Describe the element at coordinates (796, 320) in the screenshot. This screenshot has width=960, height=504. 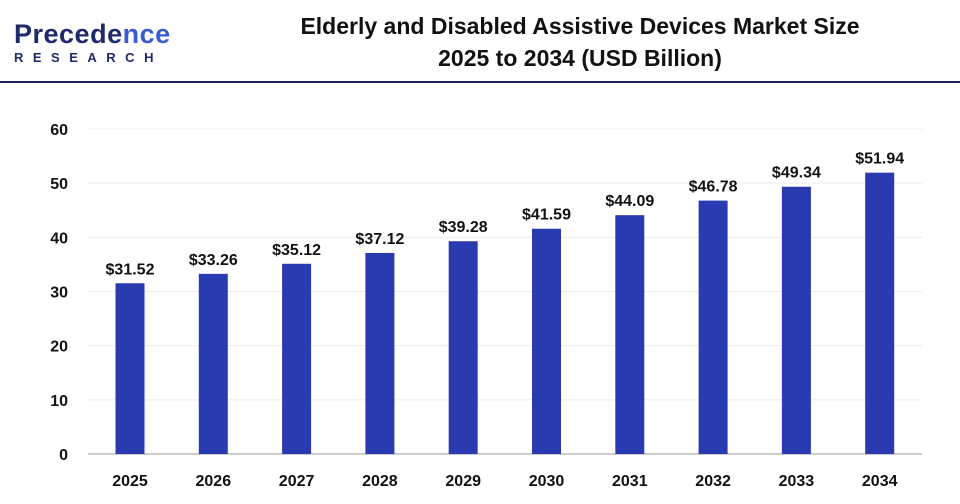
I see `bar-2033` at that location.